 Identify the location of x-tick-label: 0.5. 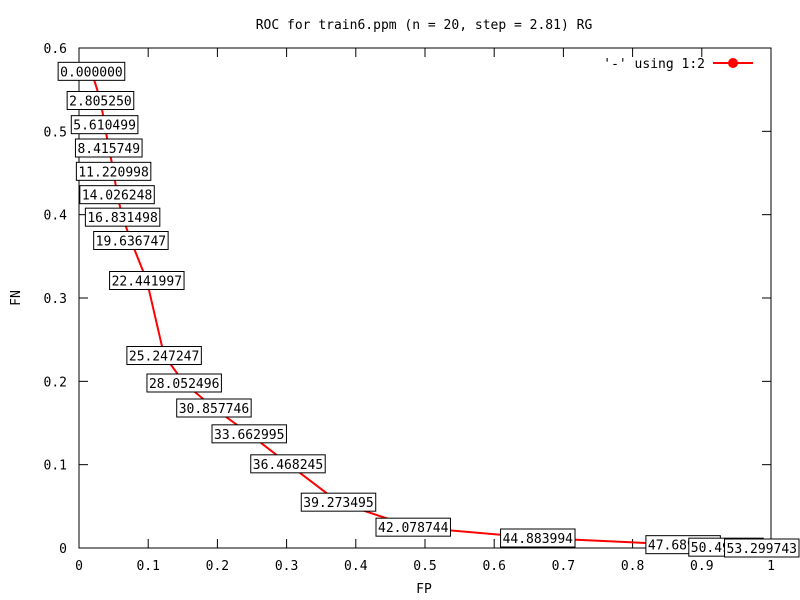
(424, 566).